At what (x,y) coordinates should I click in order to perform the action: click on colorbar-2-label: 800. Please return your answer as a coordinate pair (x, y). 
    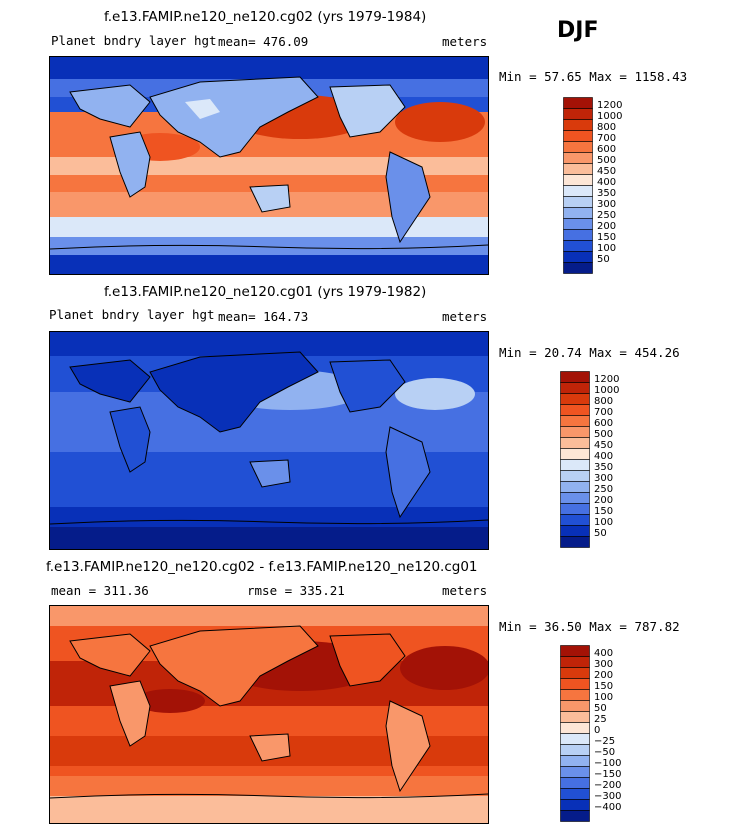
    Looking at the image, I should click on (604, 401).